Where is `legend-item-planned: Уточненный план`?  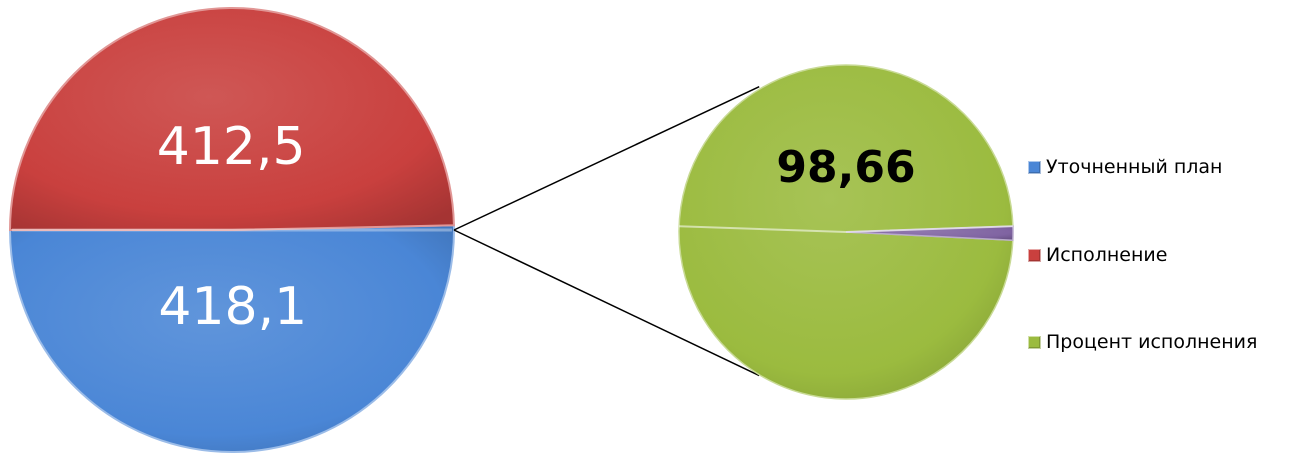
legend-item-planned: Уточненный план is located at coordinates (1125, 167).